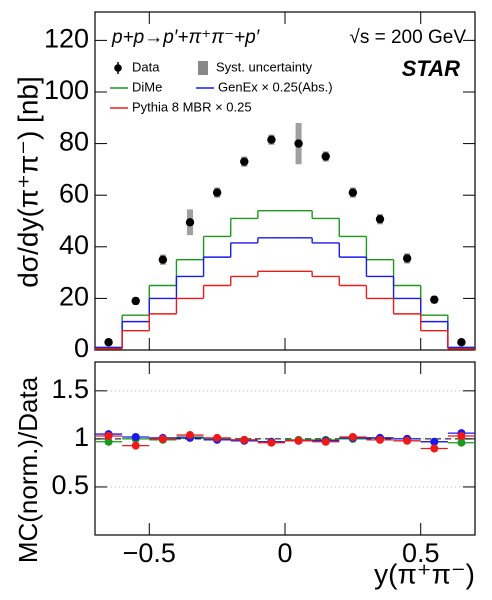 The height and width of the screenshot is (600, 492). What do you see at coordinates (66, 39) in the screenshot?
I see `y-tick-label: 120` at bounding box center [66, 39].